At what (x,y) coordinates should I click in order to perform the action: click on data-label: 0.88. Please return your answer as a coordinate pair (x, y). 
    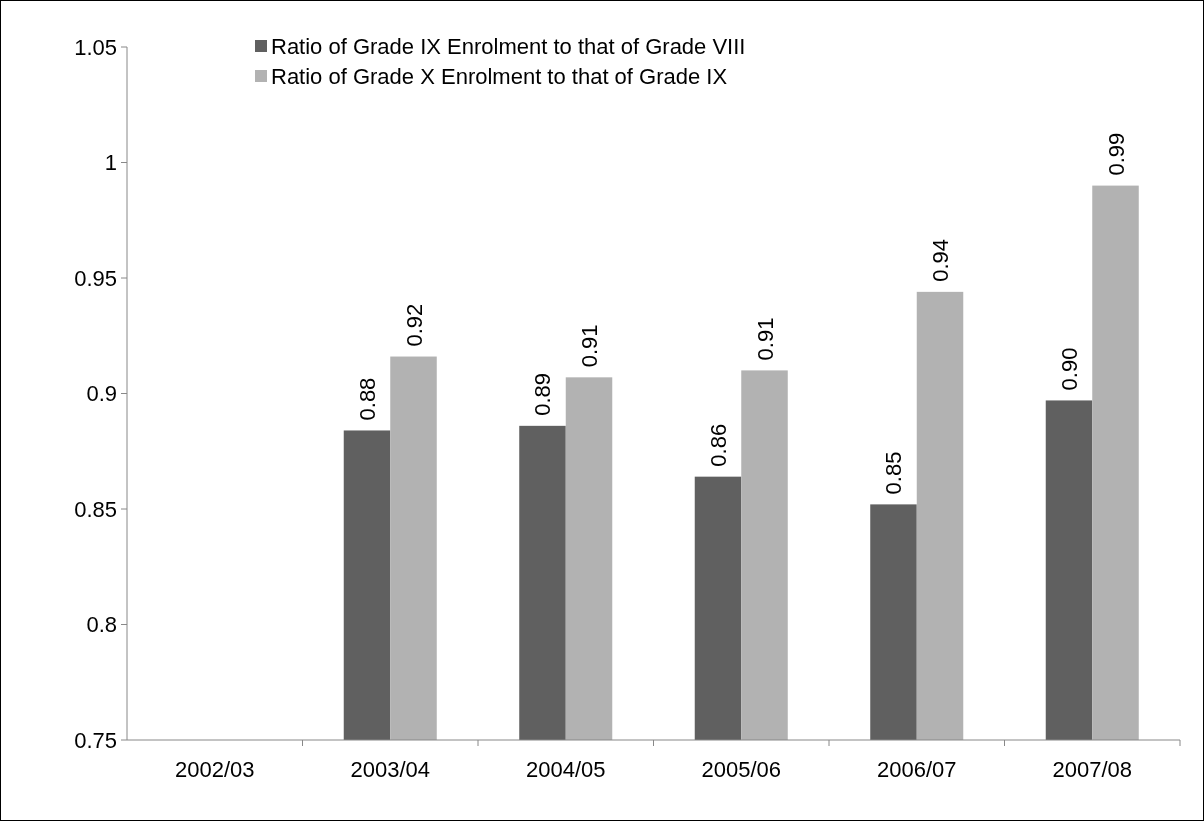
    Looking at the image, I should click on (367, 399).